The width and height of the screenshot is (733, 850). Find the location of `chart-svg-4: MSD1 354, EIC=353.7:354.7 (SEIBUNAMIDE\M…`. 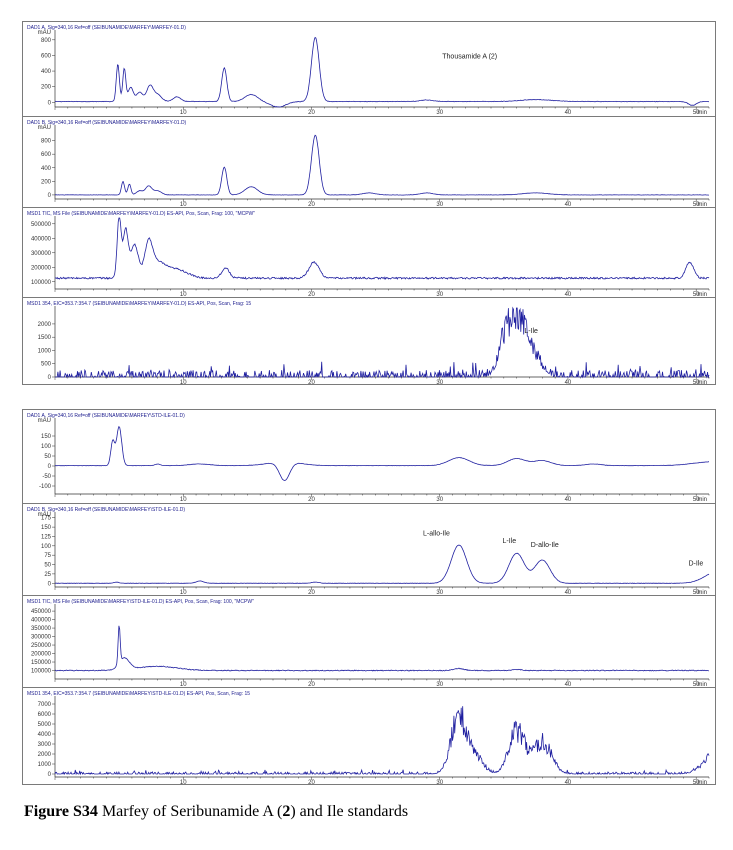

chart-svg-4: MSD1 354, EIC=353.7:354.7 (SEIBUNAMIDE\M… is located at coordinates (368, 343).